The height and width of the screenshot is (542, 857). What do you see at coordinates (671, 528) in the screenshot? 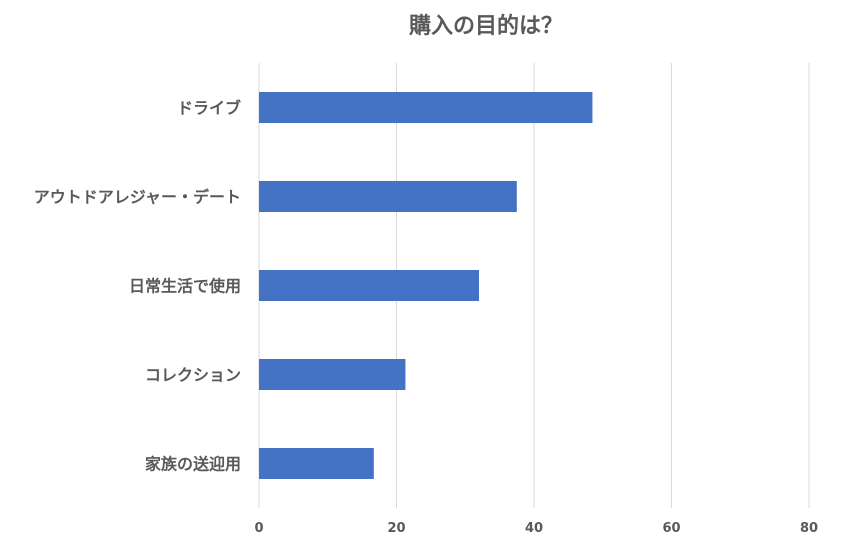
I see `x-tick-label-3: 60` at bounding box center [671, 528].